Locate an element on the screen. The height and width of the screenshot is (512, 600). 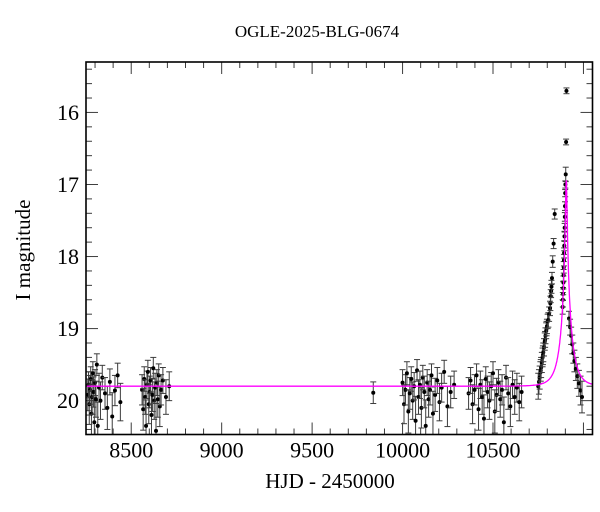
y-tick-label: 17 is located at coordinates (68, 184).